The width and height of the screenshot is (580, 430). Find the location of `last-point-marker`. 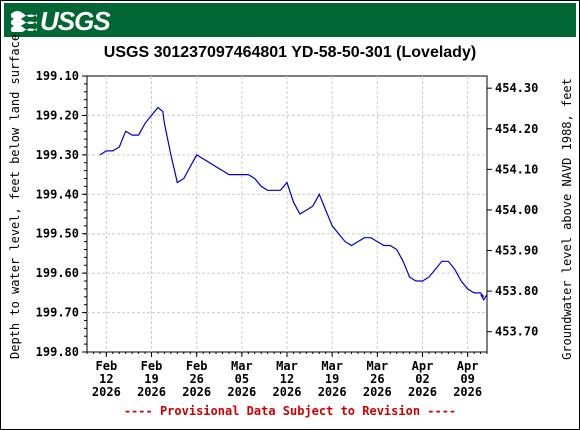

last-point-marker is located at coordinates (484, 297).